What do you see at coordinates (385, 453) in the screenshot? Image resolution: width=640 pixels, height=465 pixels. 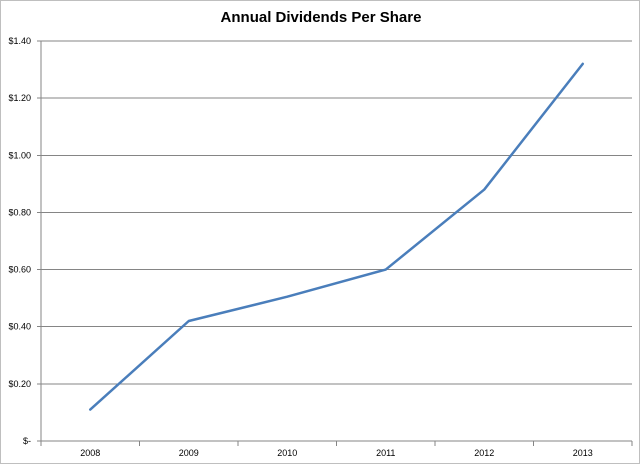 I see `x-tick-label: 2011` at bounding box center [385, 453].